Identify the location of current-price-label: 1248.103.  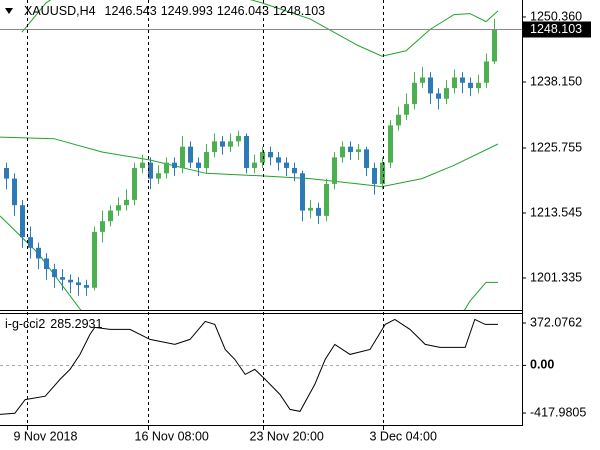
(556, 29).